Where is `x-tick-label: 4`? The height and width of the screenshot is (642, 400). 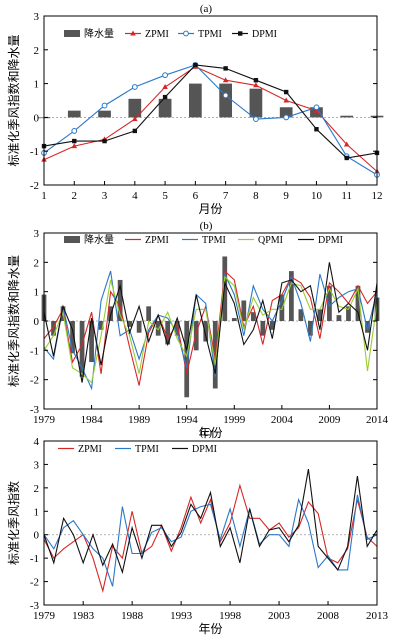 x-tick-label: 4 is located at coordinates (135, 196).